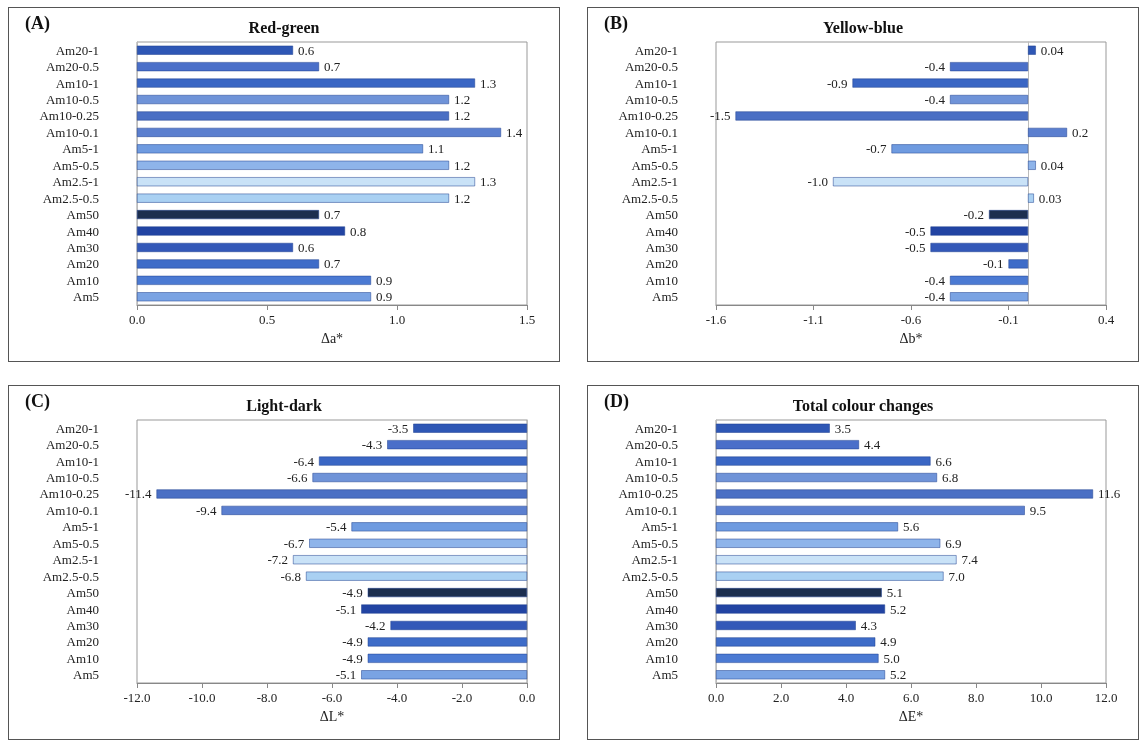 The height and width of the screenshot is (749, 1139). I want to click on x-tick-label: 0.5, so click(267, 319).